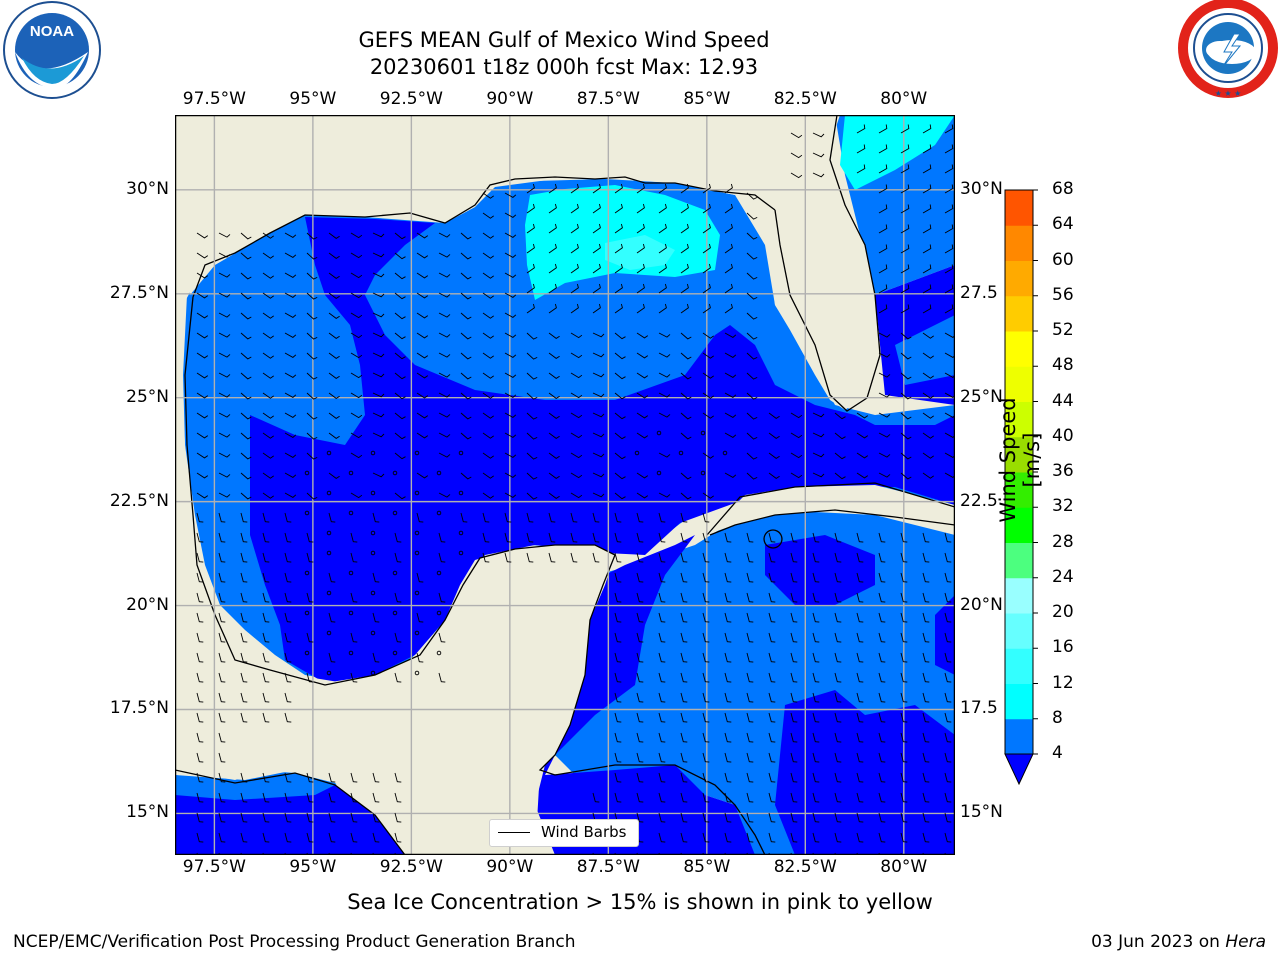 The image size is (1280, 960). What do you see at coordinates (411, 99) in the screenshot?
I see `lon-tick-top: 92.5°W` at bounding box center [411, 99].